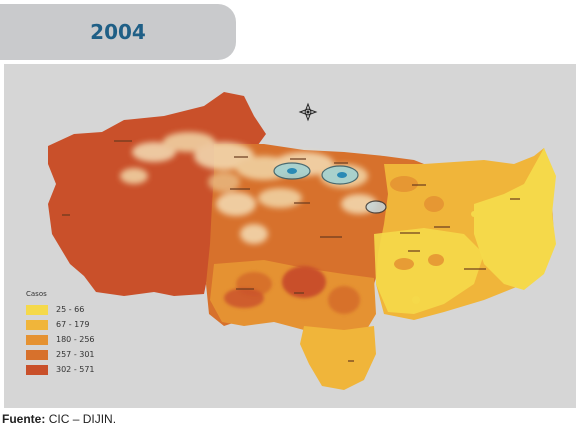 Image resolution: width=580 pixels, height=431 pixels. What do you see at coordinates (515, 219) in the screenshot?
I see `region-far-east` at bounding box center [515, 219].